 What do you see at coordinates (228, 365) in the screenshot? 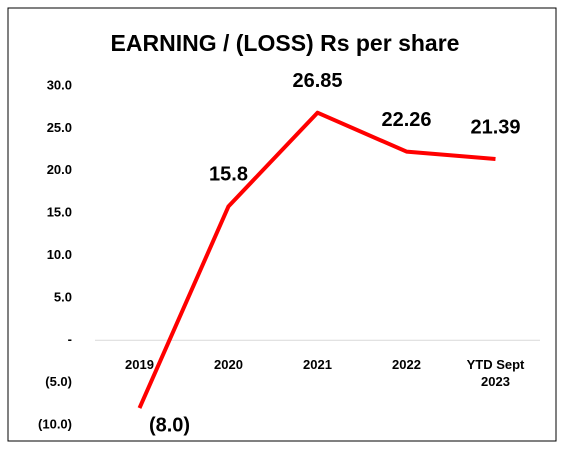
I see `x-tick-label: 2020` at bounding box center [228, 365].